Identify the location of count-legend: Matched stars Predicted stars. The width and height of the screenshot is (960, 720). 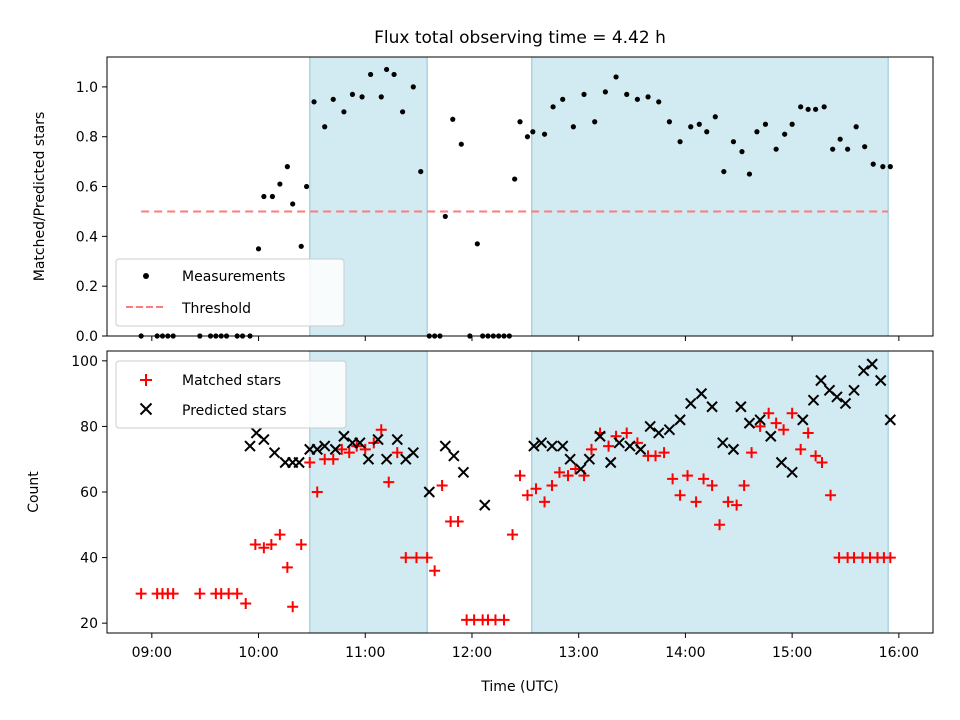
(231, 394).